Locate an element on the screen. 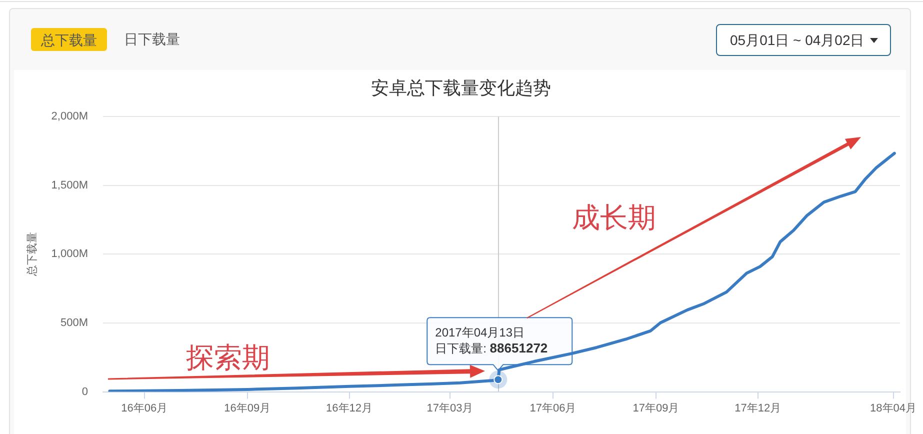 The width and height of the screenshot is (923, 434). y-axis-title: 总下载量 is located at coordinates (32, 255).